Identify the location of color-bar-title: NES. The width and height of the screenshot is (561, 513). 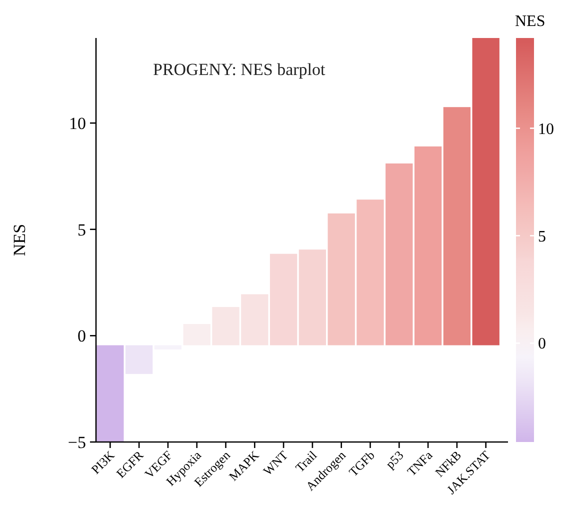
(530, 21).